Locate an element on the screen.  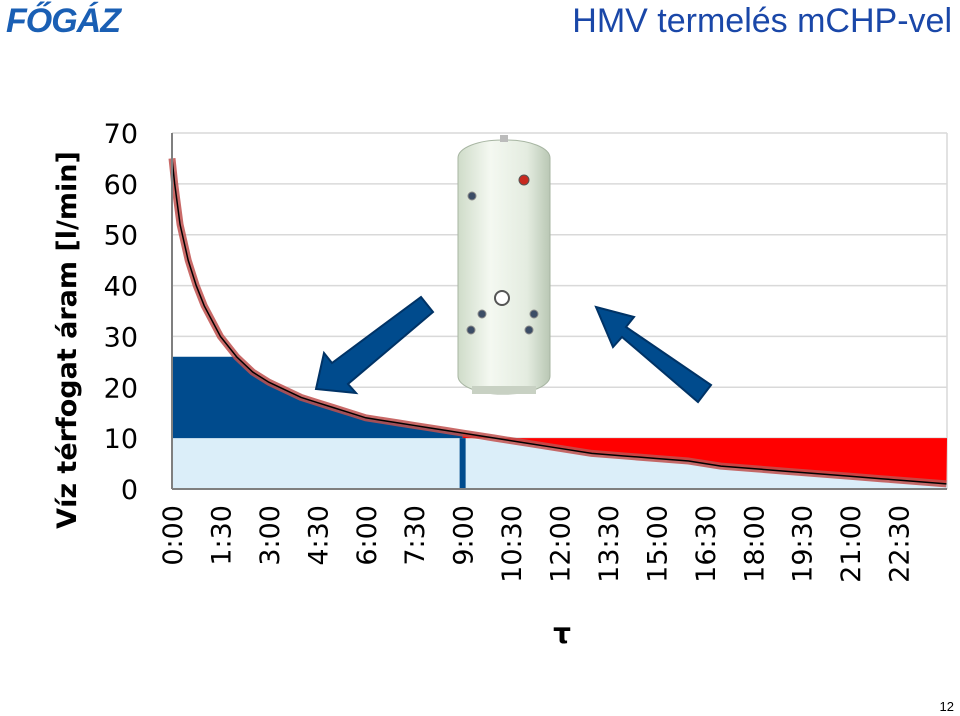
y-tick-label: 10 is located at coordinates (121, 439).